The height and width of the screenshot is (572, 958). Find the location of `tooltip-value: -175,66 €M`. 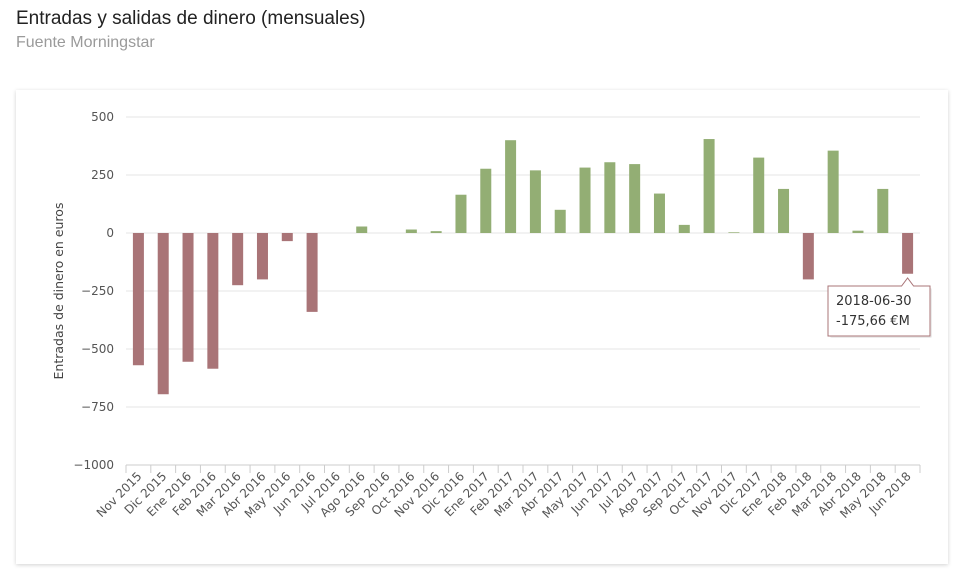

tooltip-value: -175,66 €M is located at coordinates (873, 321).